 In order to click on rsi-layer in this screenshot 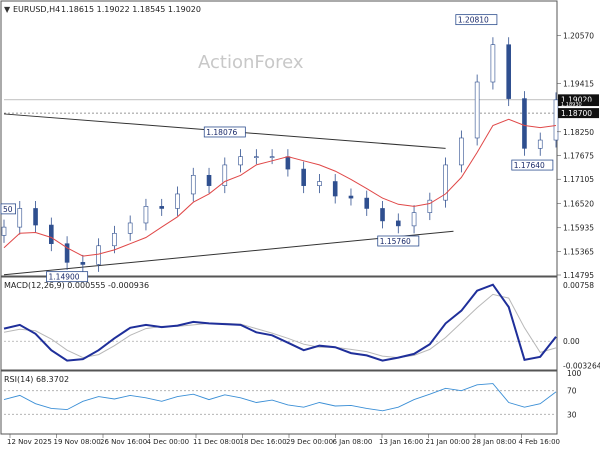, I will do `click(280, 399)`.